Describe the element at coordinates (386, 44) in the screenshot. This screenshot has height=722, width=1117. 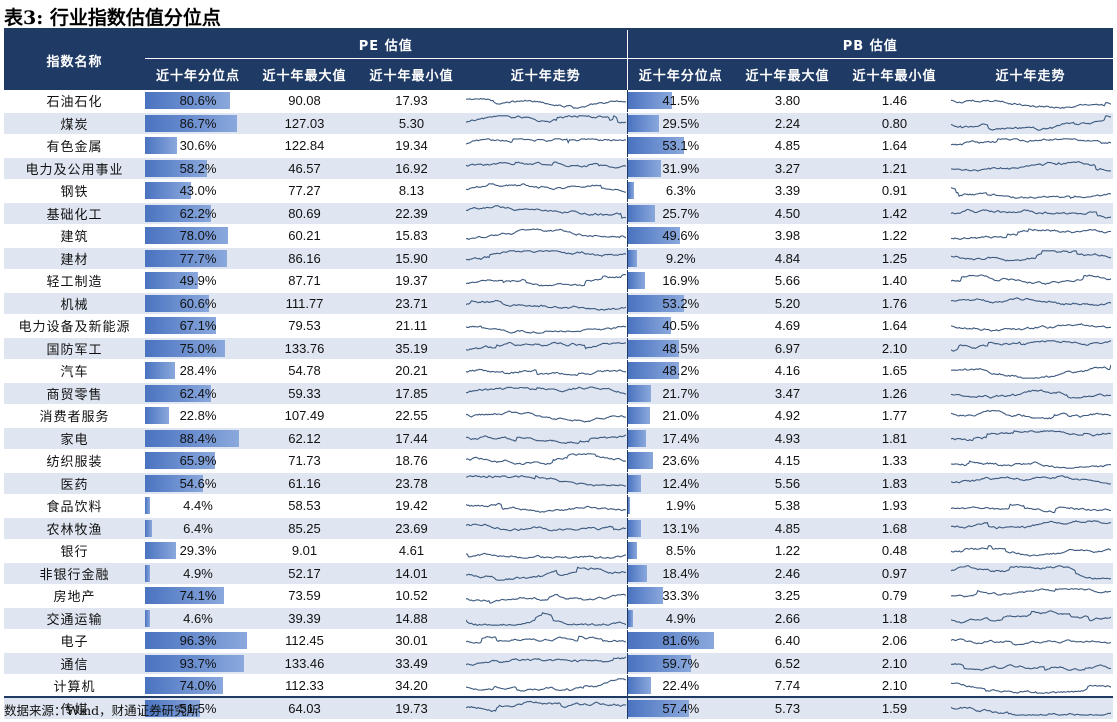
I see `header-pe-group: PE 估值` at that location.